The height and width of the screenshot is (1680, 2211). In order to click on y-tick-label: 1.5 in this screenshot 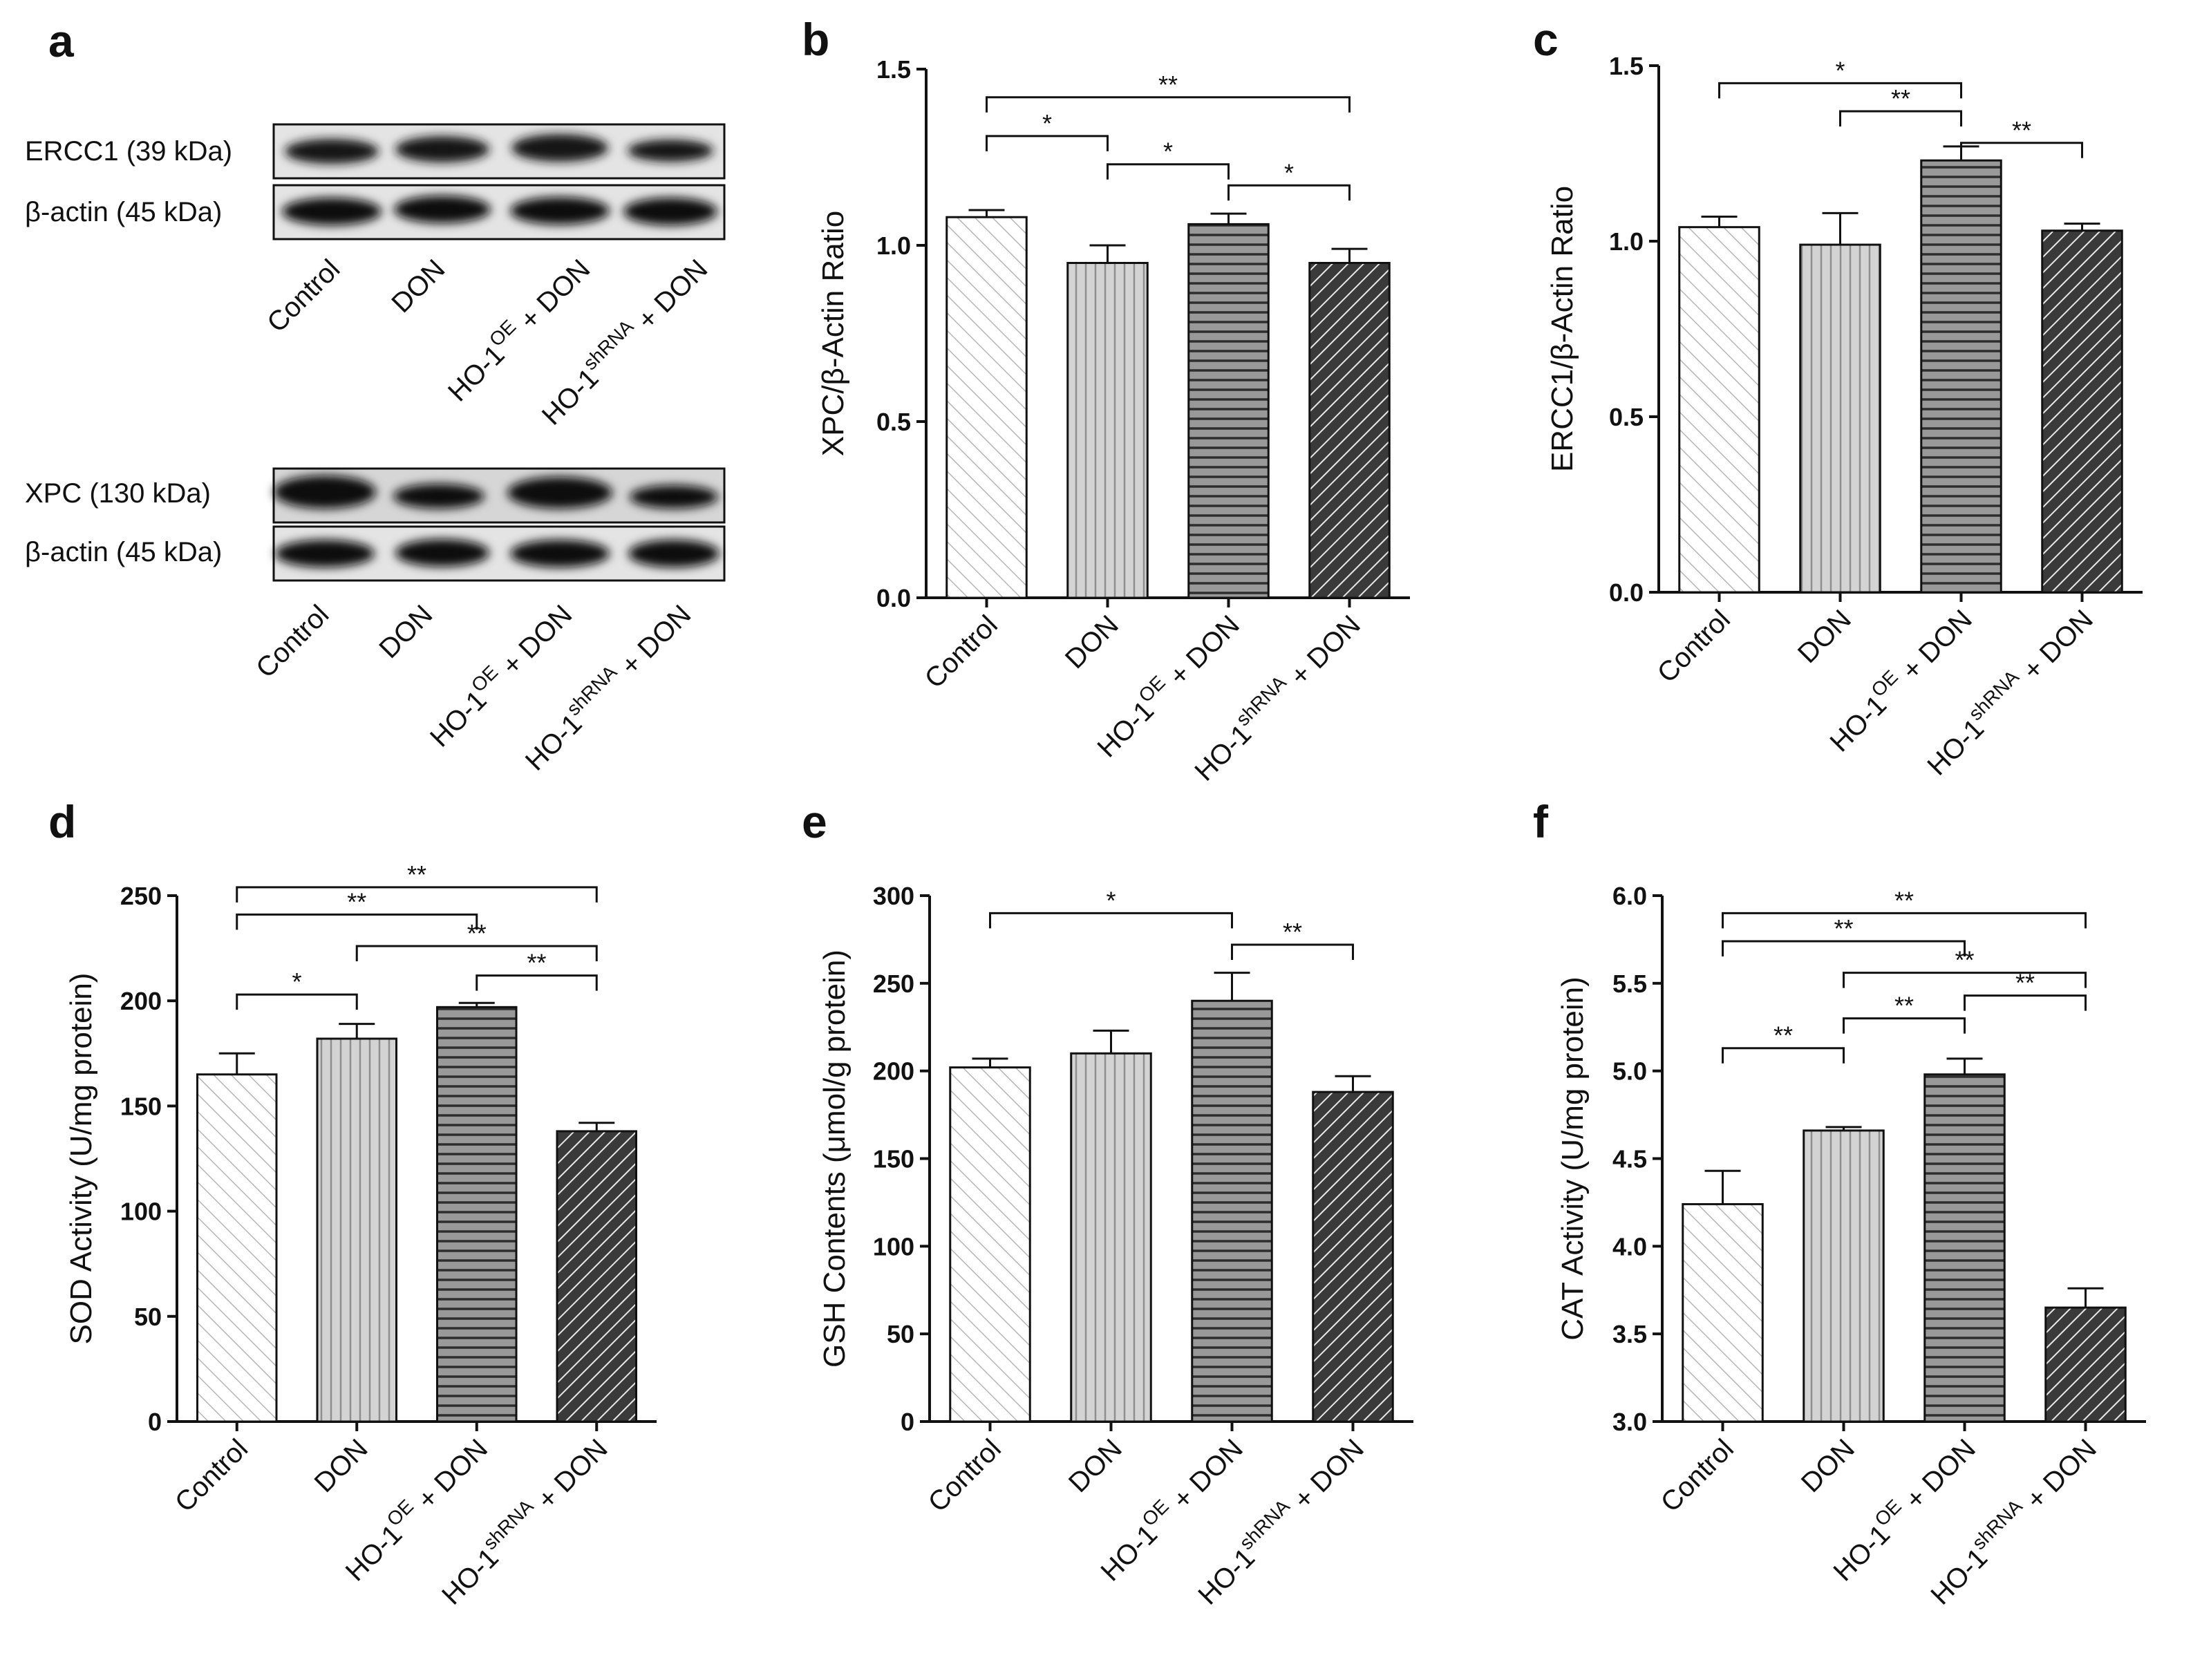, I will do `click(893, 69)`.